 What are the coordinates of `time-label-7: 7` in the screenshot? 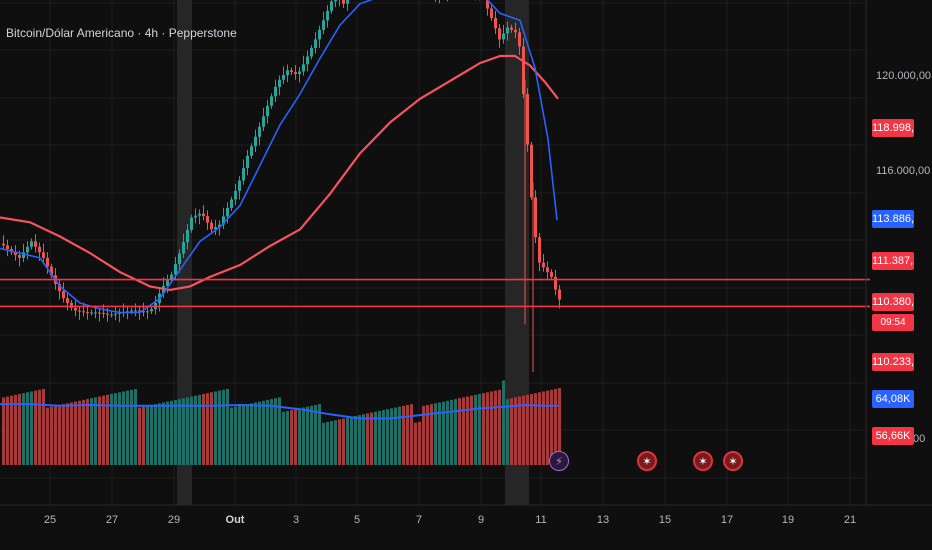 It's located at (419, 520).